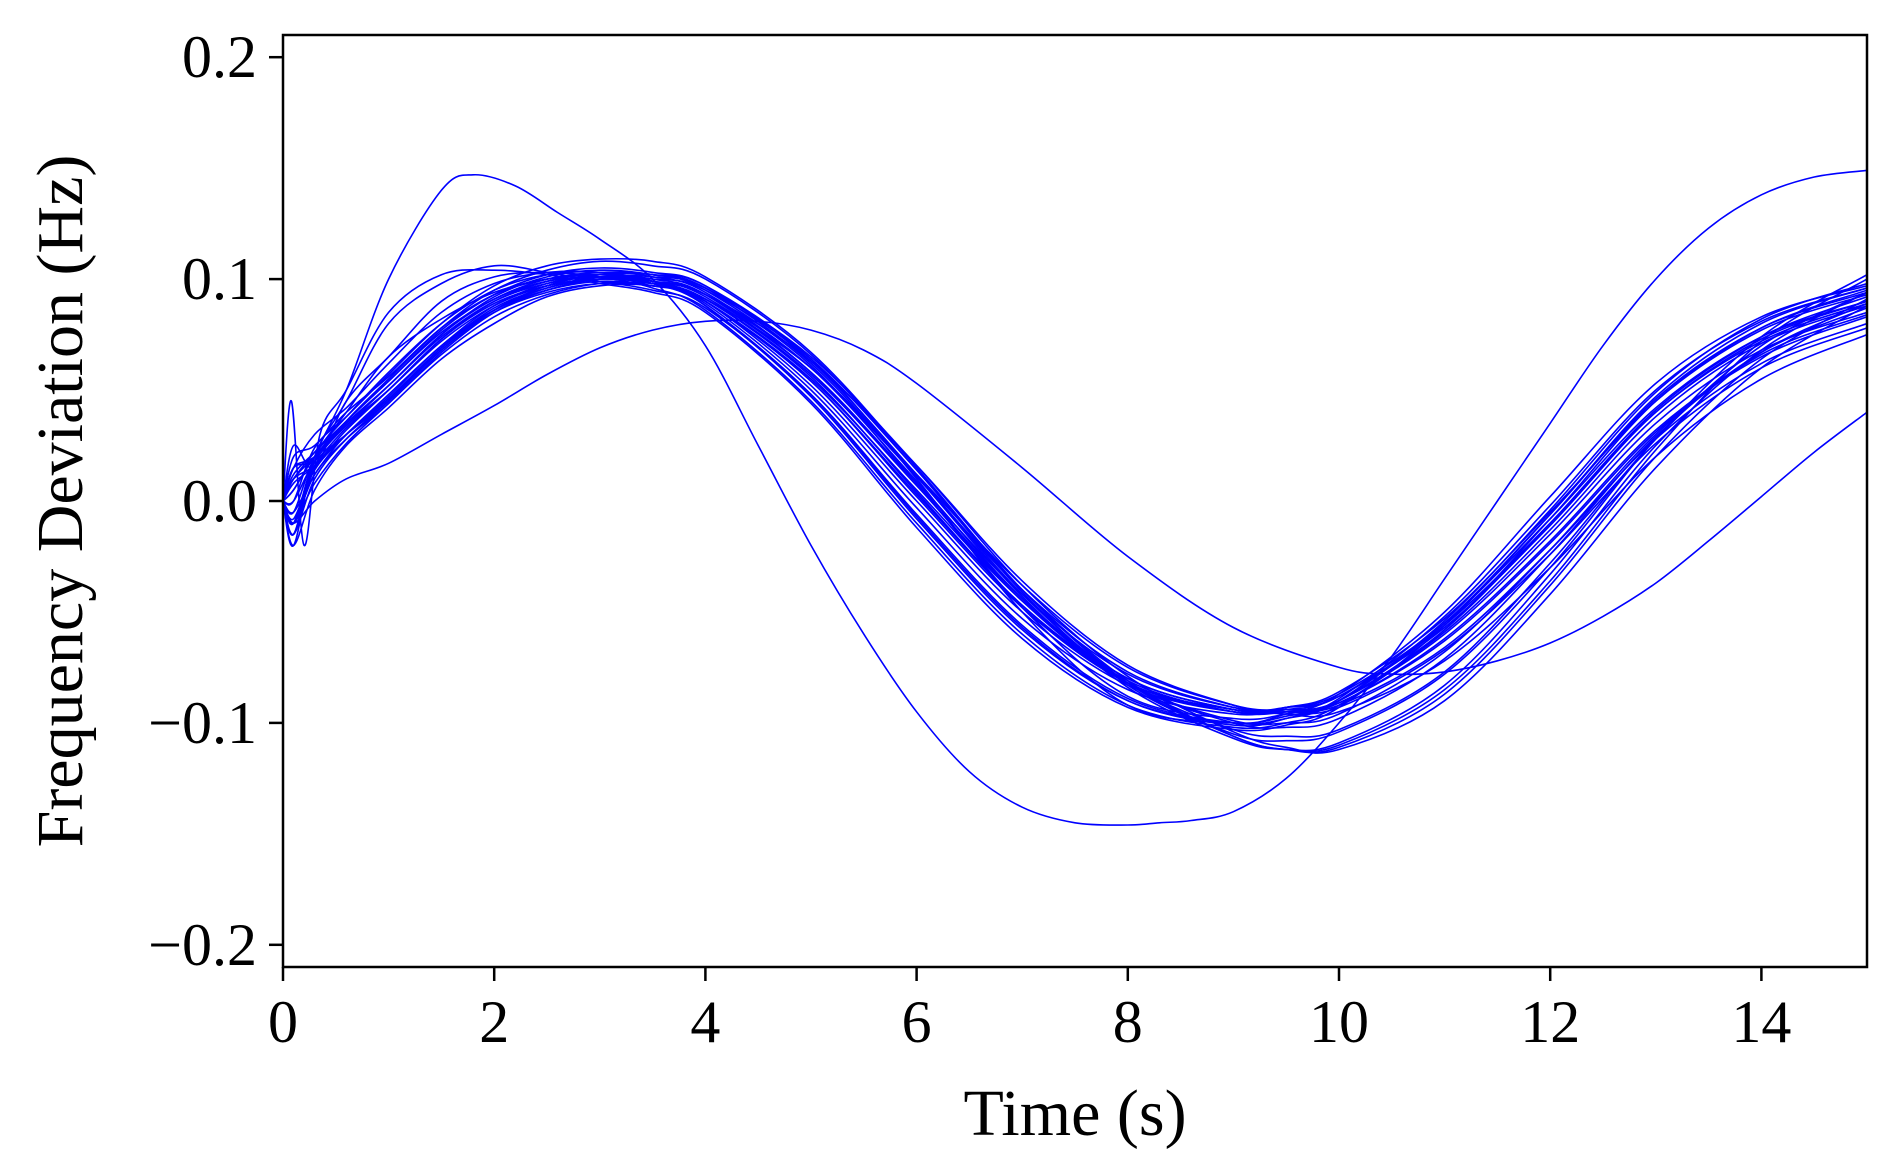 The height and width of the screenshot is (1175, 1886). Describe the element at coordinates (1761, 1022) in the screenshot. I see `x-tick-label: 14` at that location.